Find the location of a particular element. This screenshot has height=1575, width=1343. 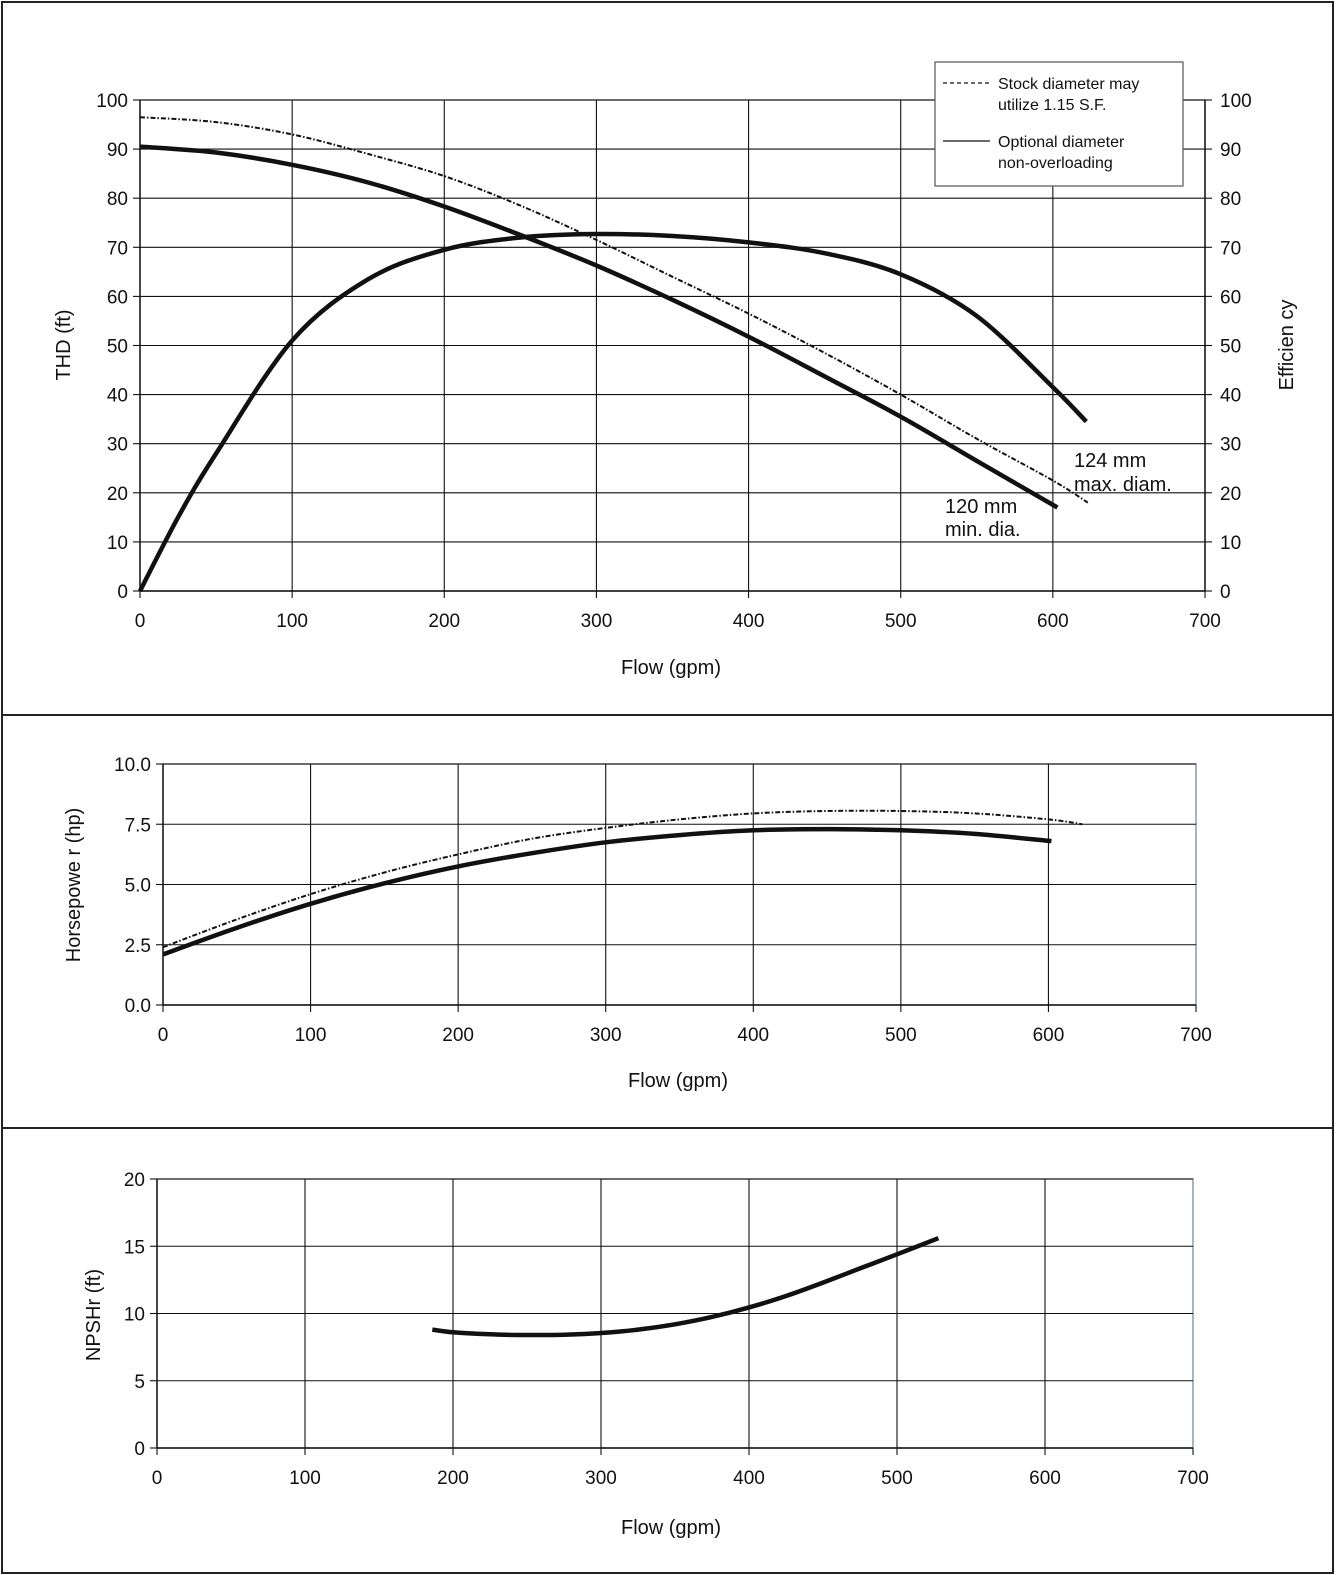

y2-tick-label: 30 is located at coordinates (1230, 445).